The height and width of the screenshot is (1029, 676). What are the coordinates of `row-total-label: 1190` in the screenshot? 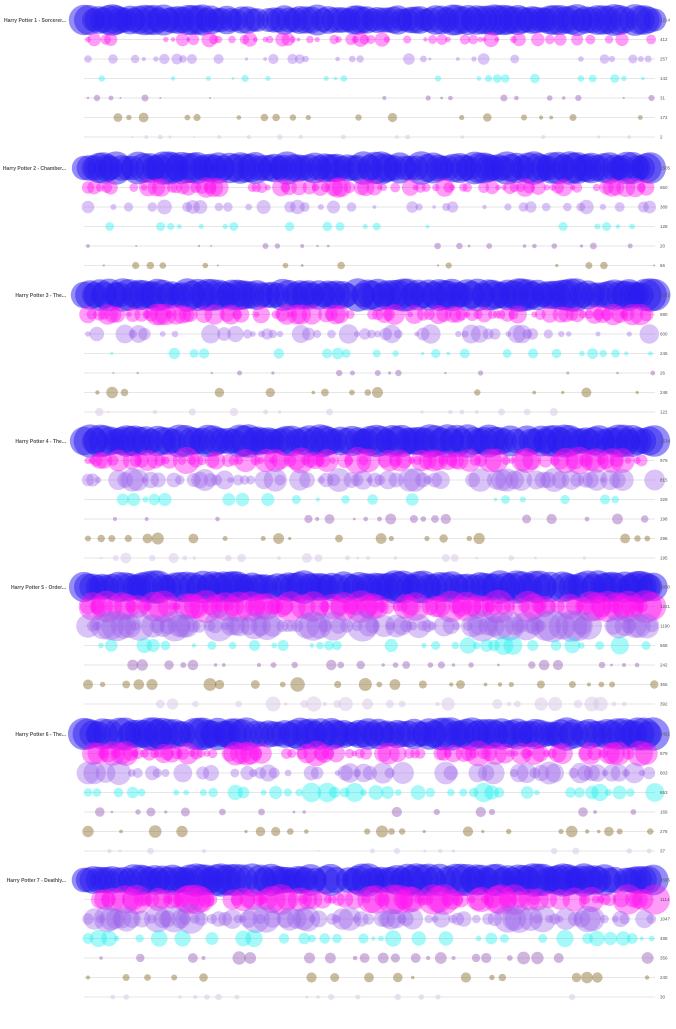 It's located at (665, 626).